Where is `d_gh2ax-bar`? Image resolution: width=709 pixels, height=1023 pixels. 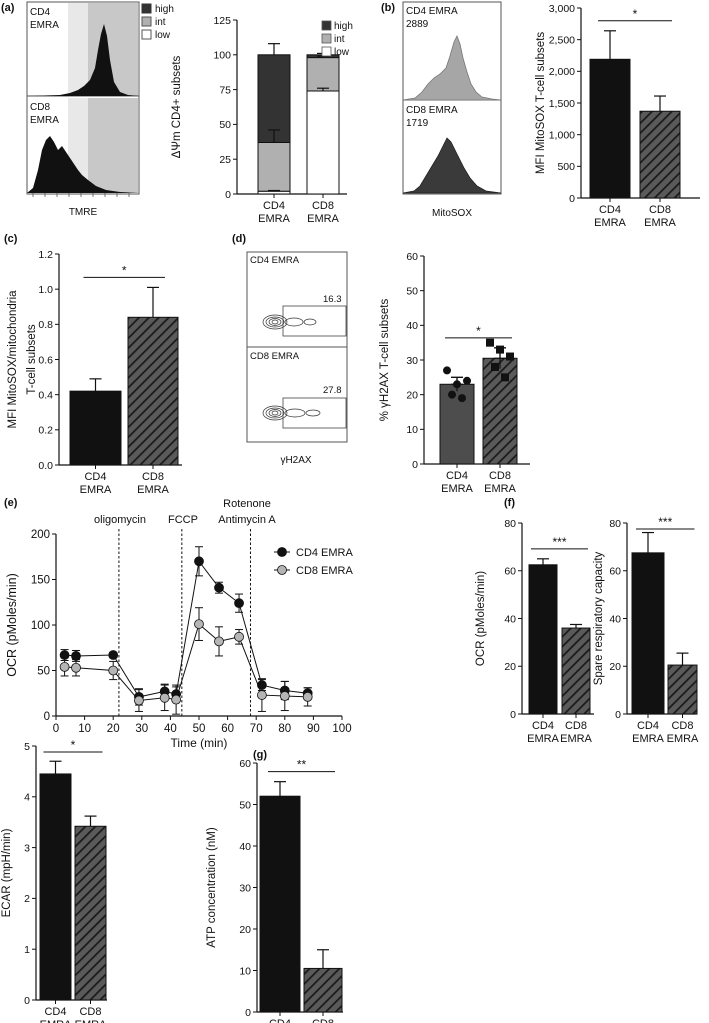
d_gh2ax-bar is located at coordinates (500, 411).